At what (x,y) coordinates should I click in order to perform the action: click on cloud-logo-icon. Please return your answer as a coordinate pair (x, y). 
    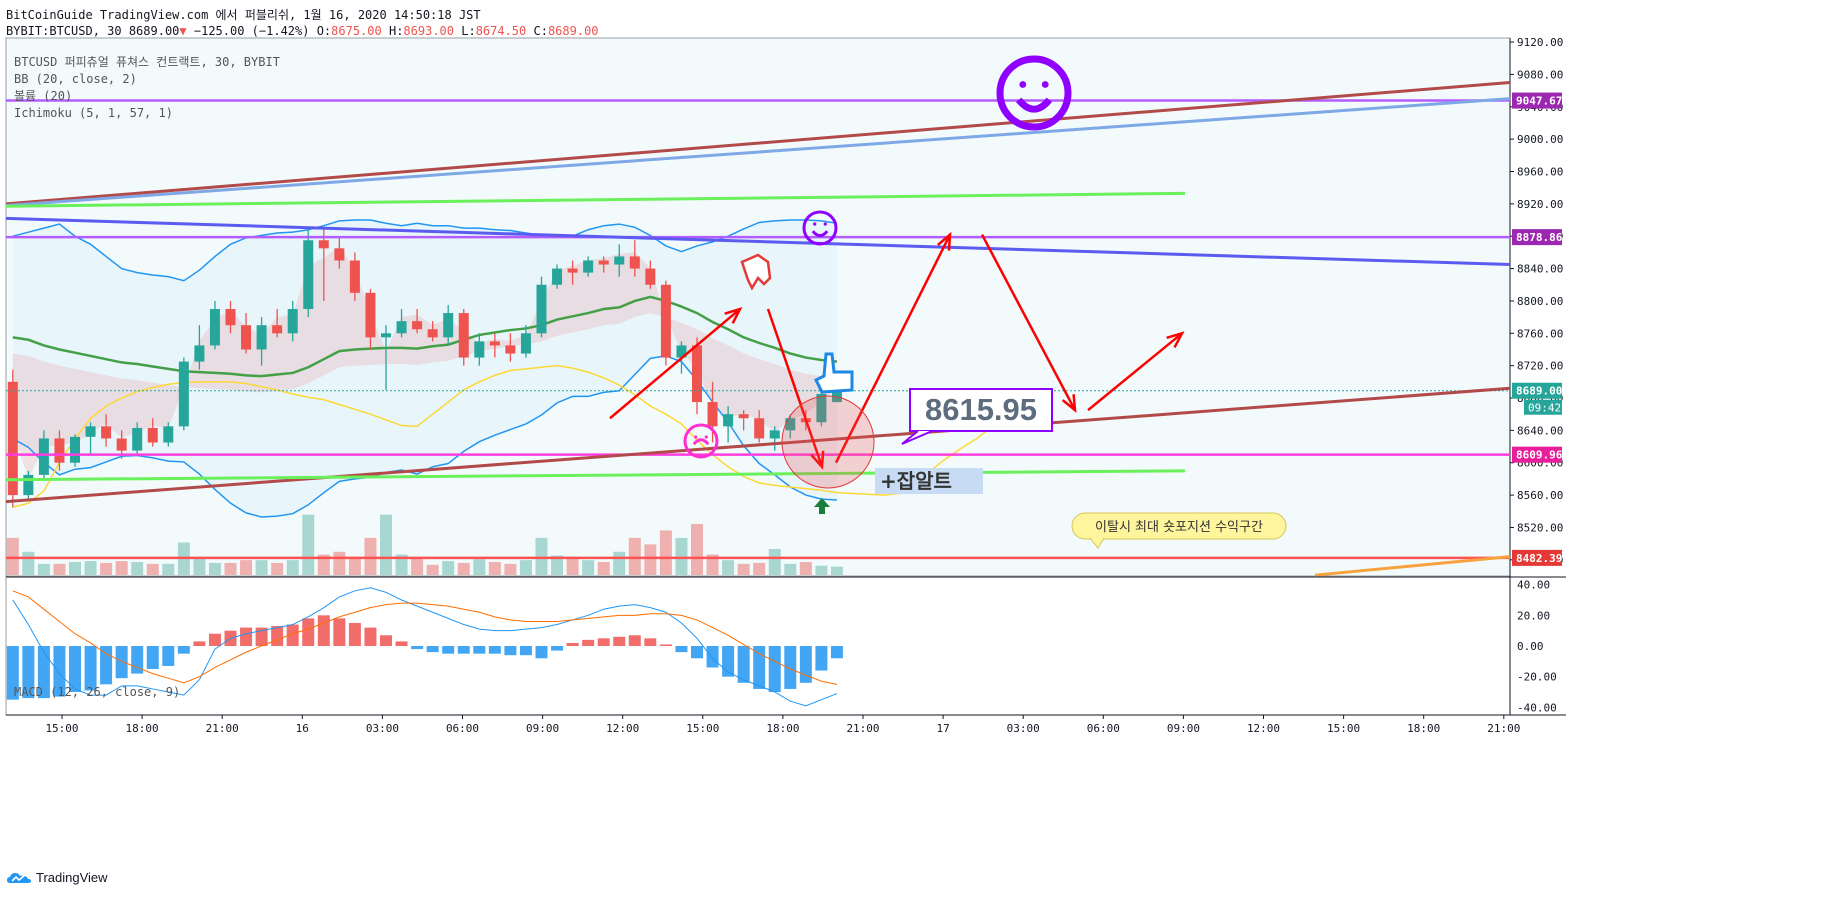
    Looking at the image, I should click on (19, 877).